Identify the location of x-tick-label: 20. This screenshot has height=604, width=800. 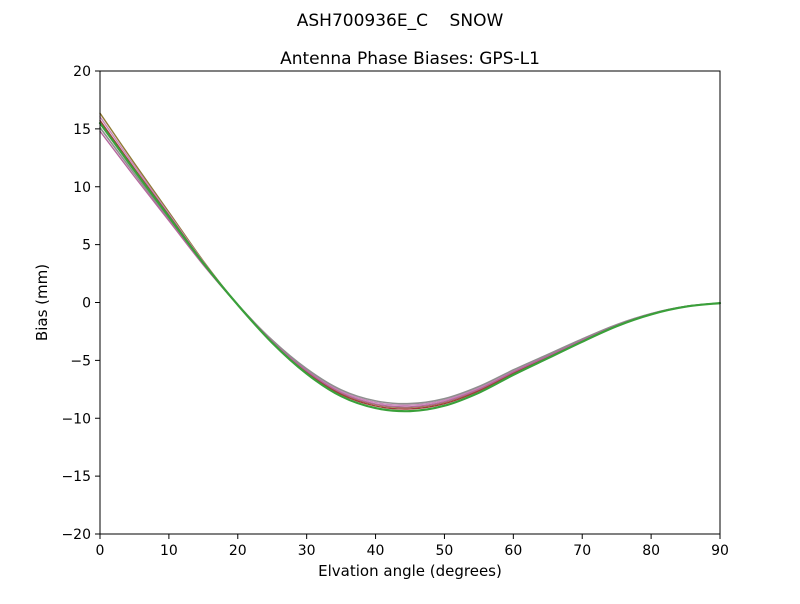
(238, 551).